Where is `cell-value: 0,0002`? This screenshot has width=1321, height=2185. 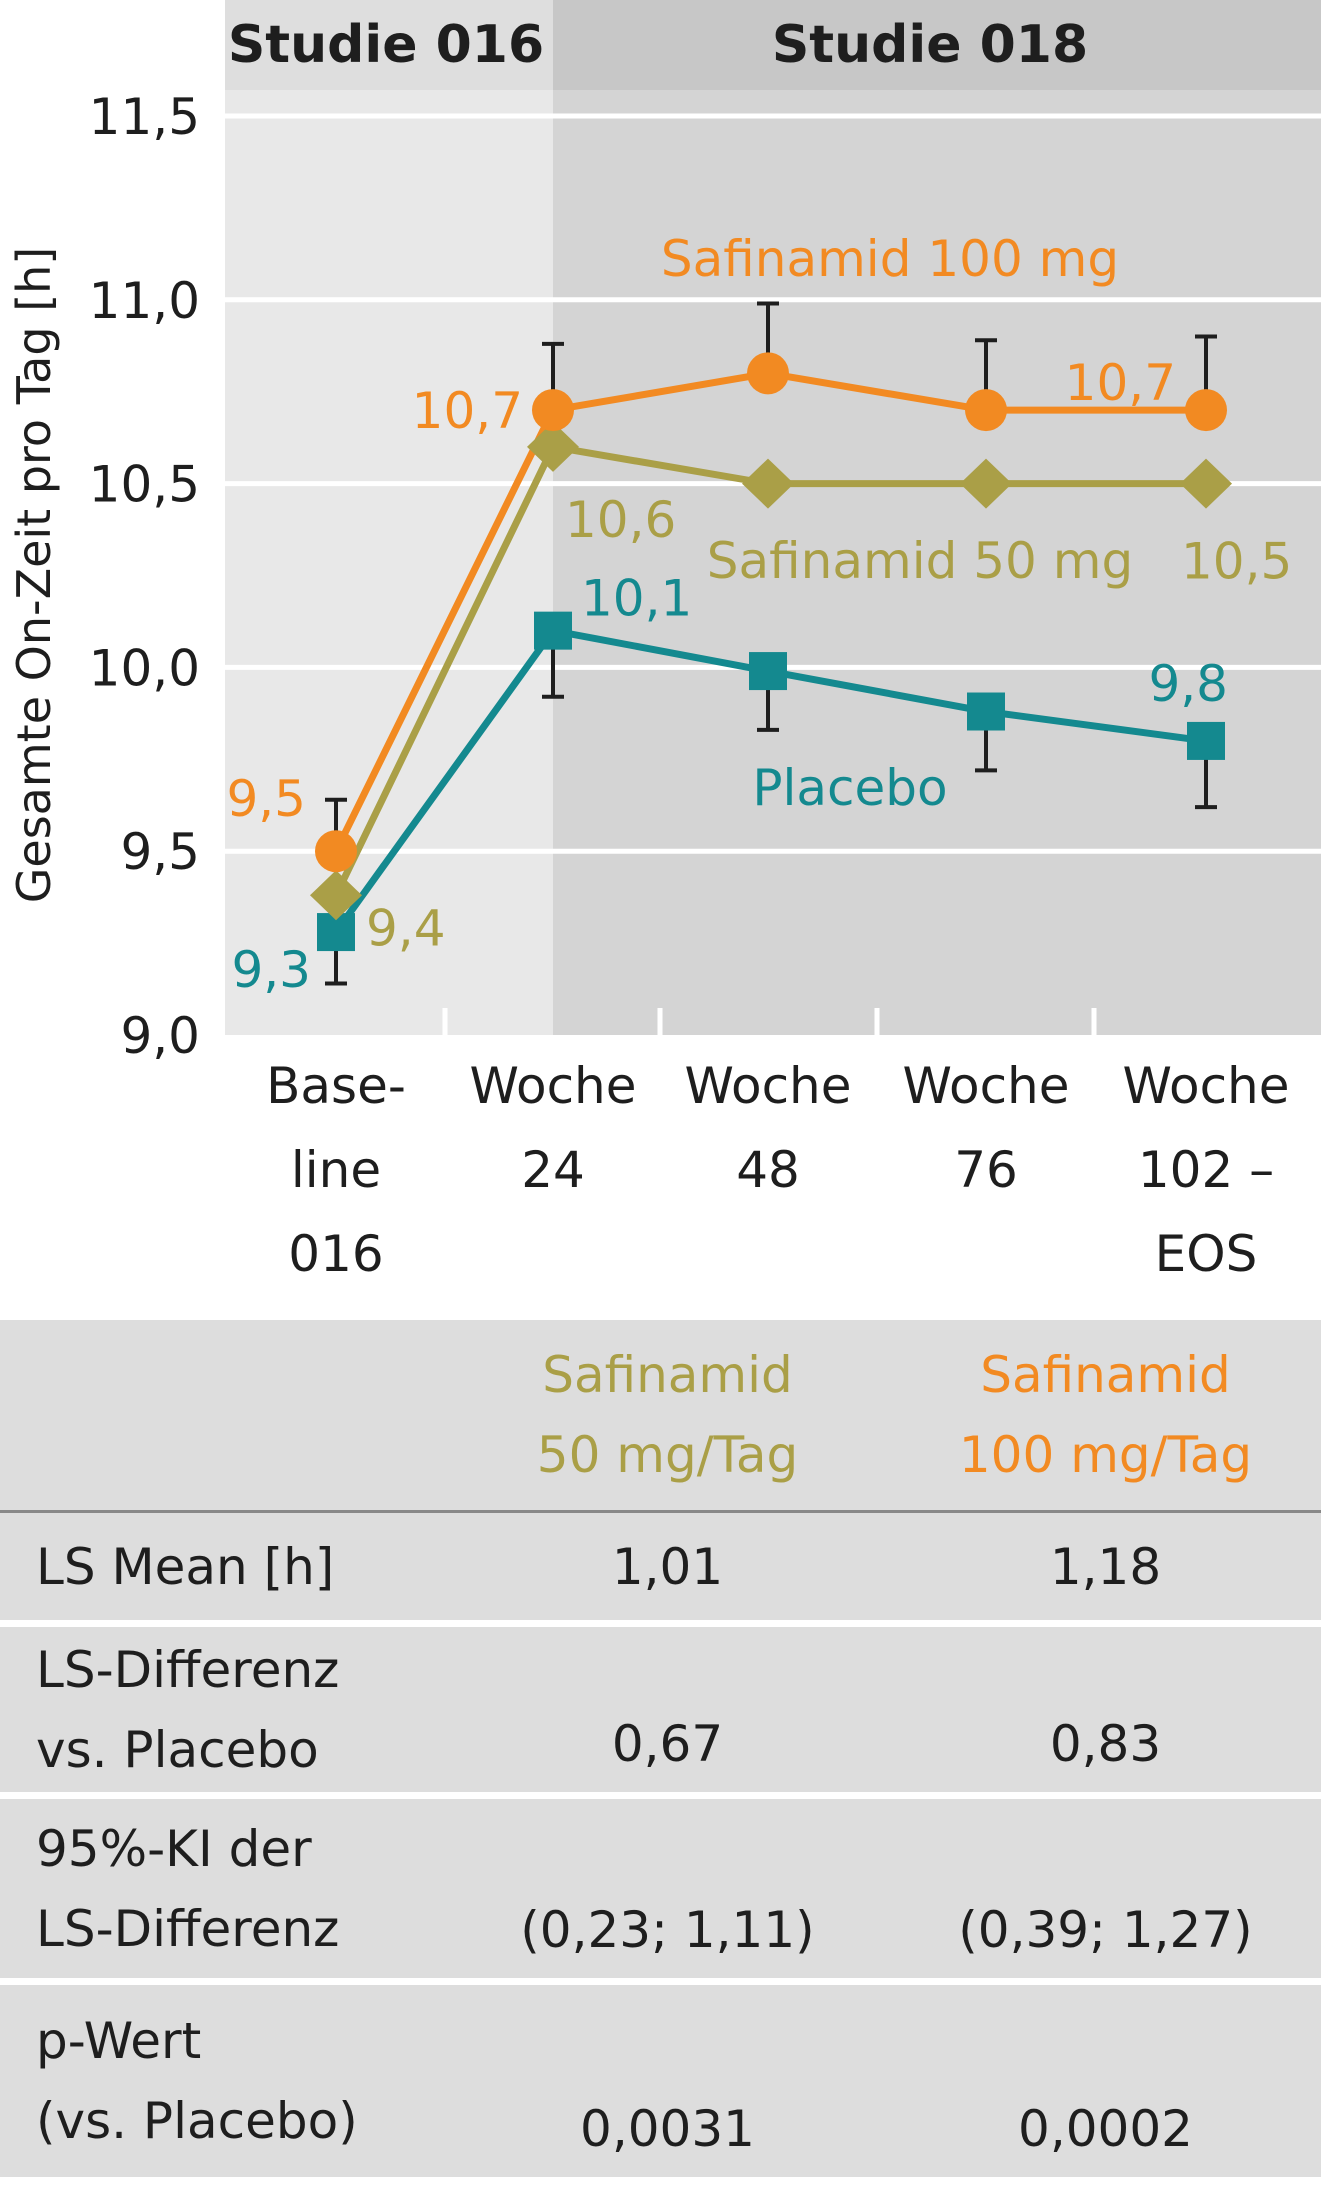
cell-value: 0,0002 is located at coordinates (1105, 2079).